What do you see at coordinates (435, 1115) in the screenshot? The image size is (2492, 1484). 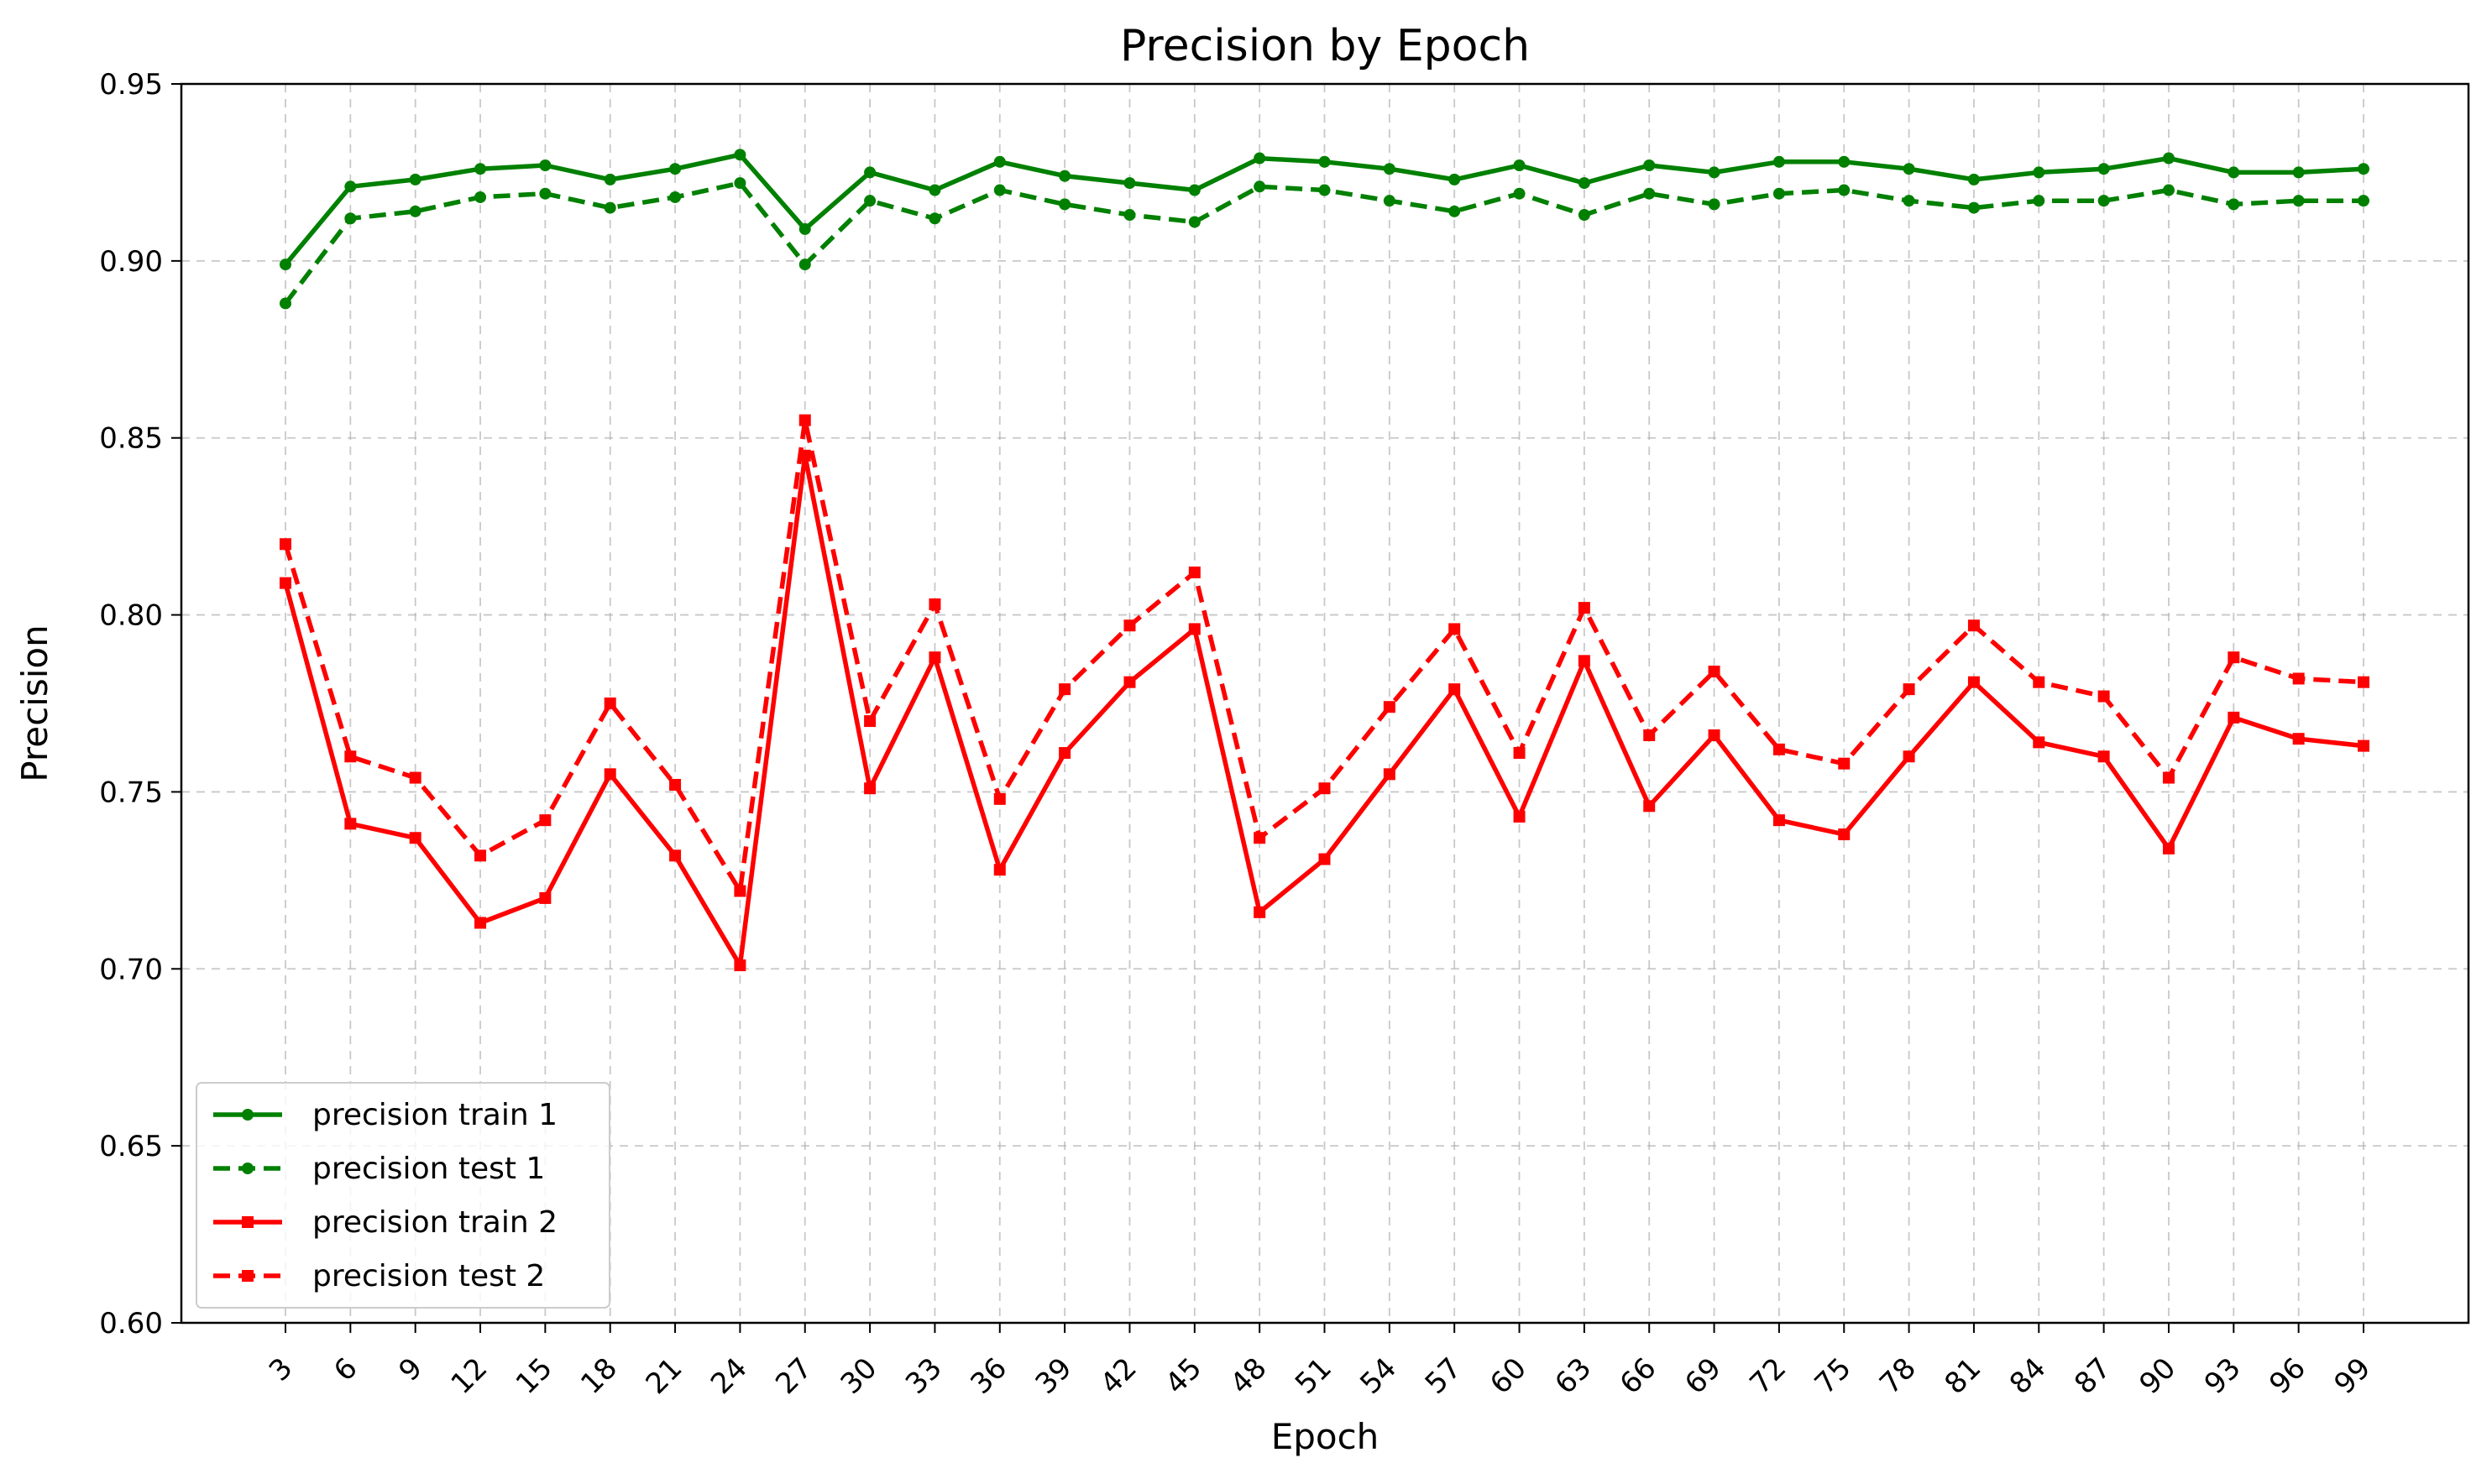 I see `legend-label: precision train 1` at bounding box center [435, 1115].